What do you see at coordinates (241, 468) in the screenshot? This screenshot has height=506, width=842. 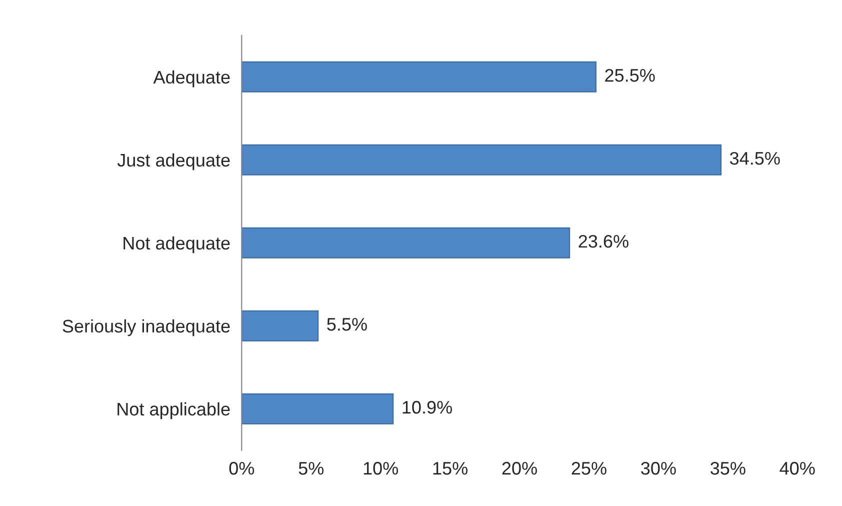 I see `x-tick-label: 0%` at bounding box center [241, 468].